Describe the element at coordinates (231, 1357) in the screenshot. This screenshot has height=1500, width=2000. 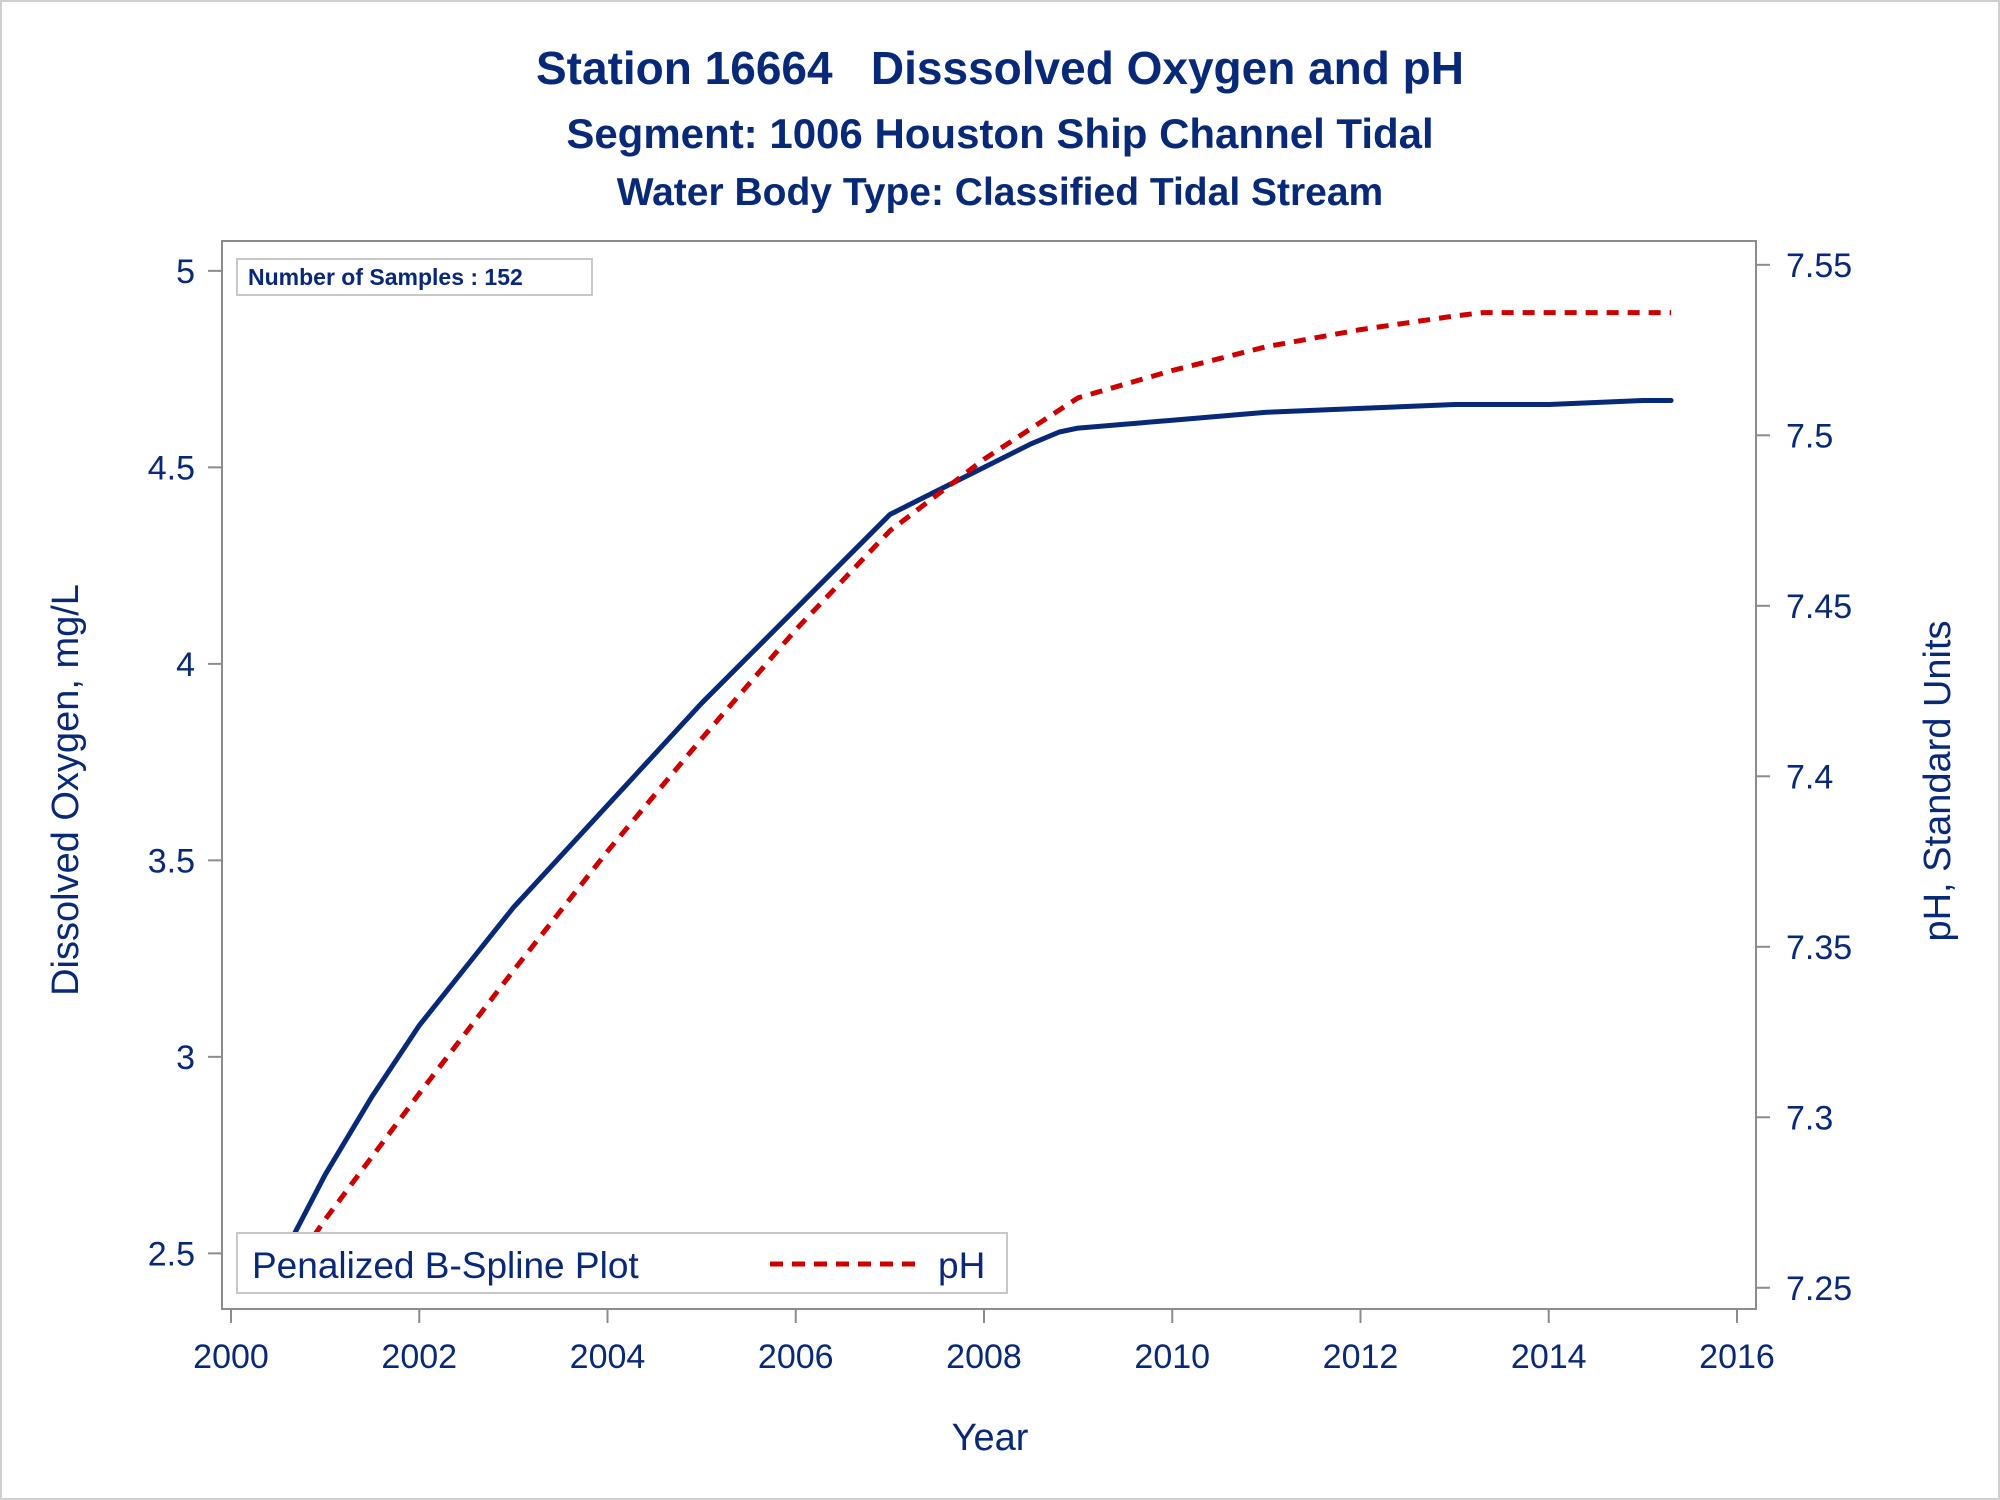
I see `x-tick-label: 2000` at that location.